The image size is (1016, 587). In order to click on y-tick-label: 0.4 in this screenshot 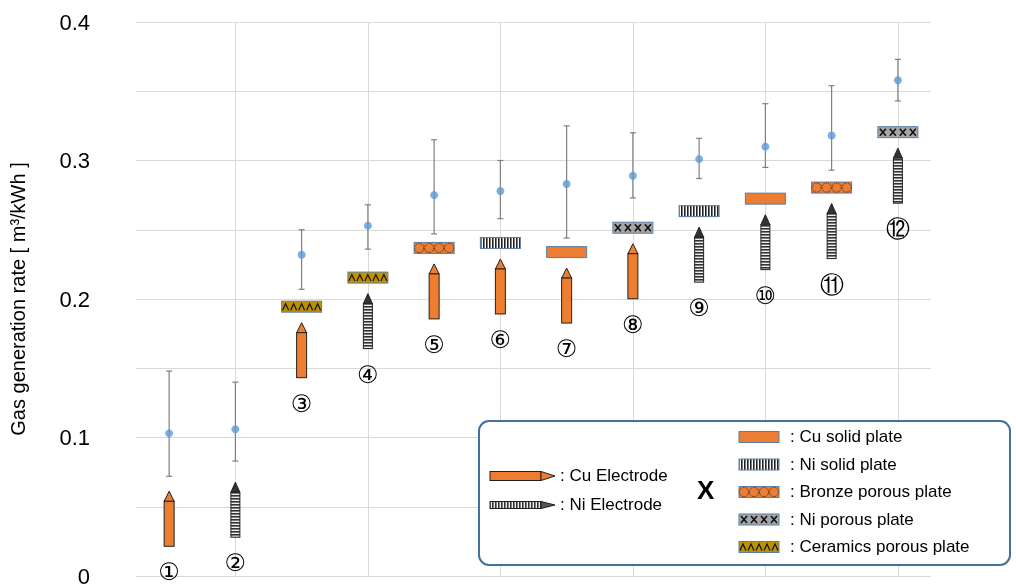, I will do `click(74, 22)`.